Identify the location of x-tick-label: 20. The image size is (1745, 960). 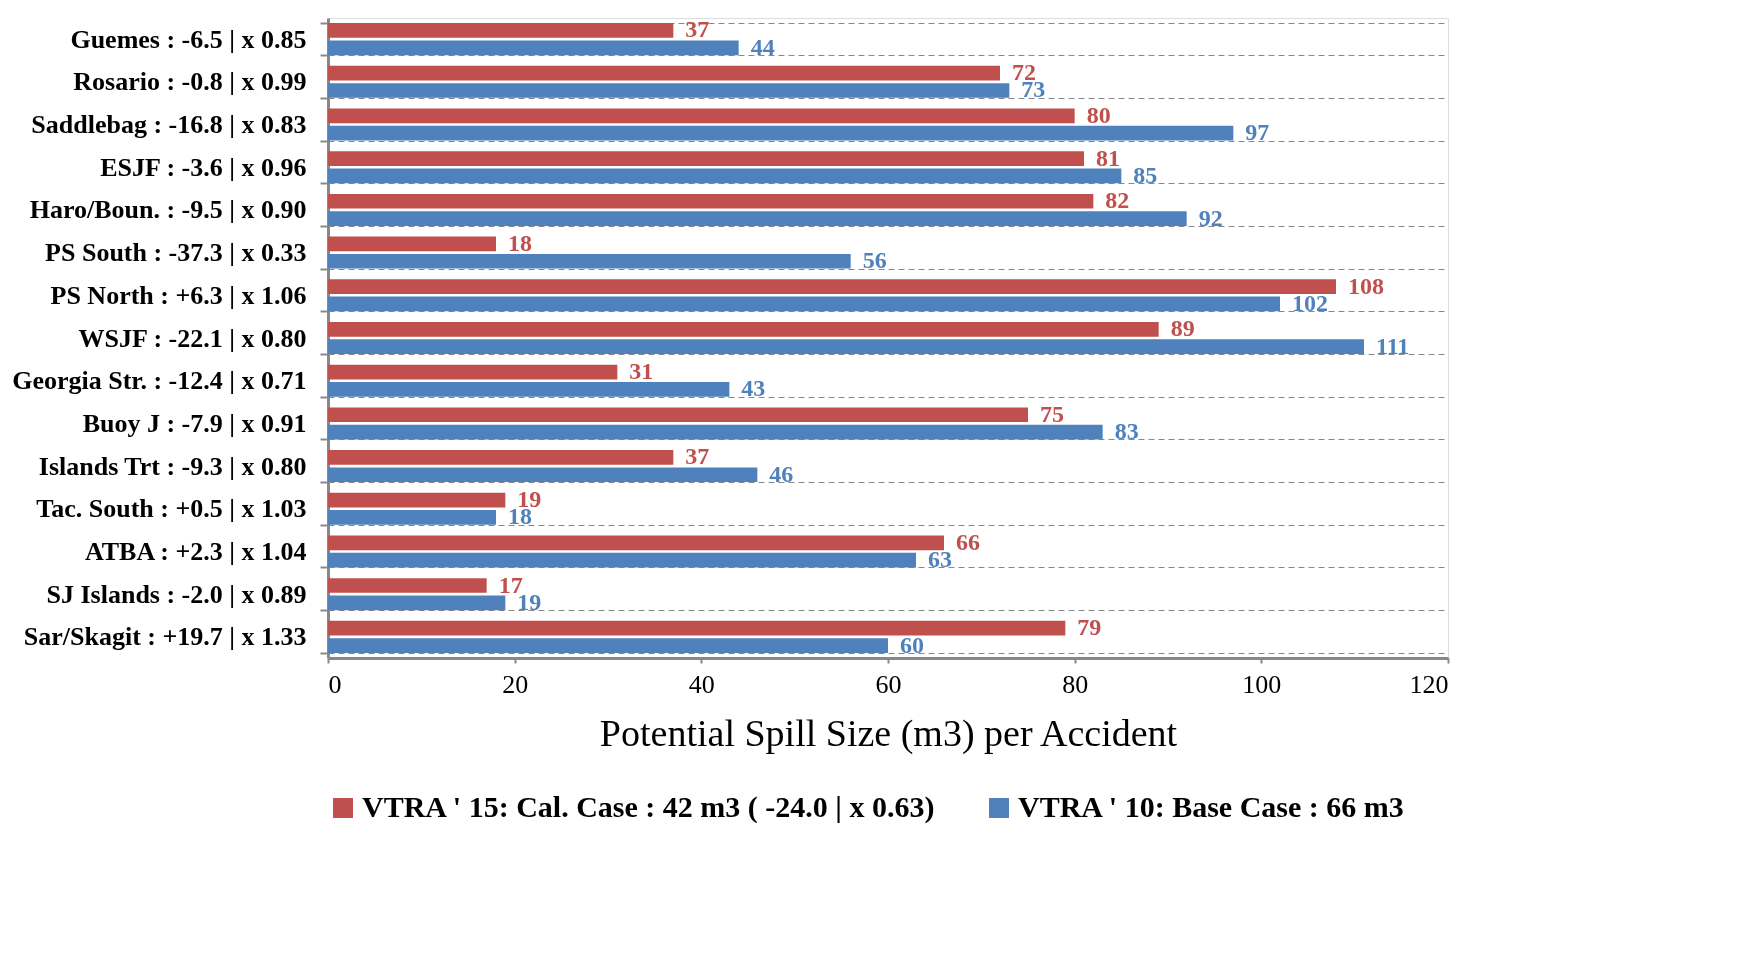
(515, 684).